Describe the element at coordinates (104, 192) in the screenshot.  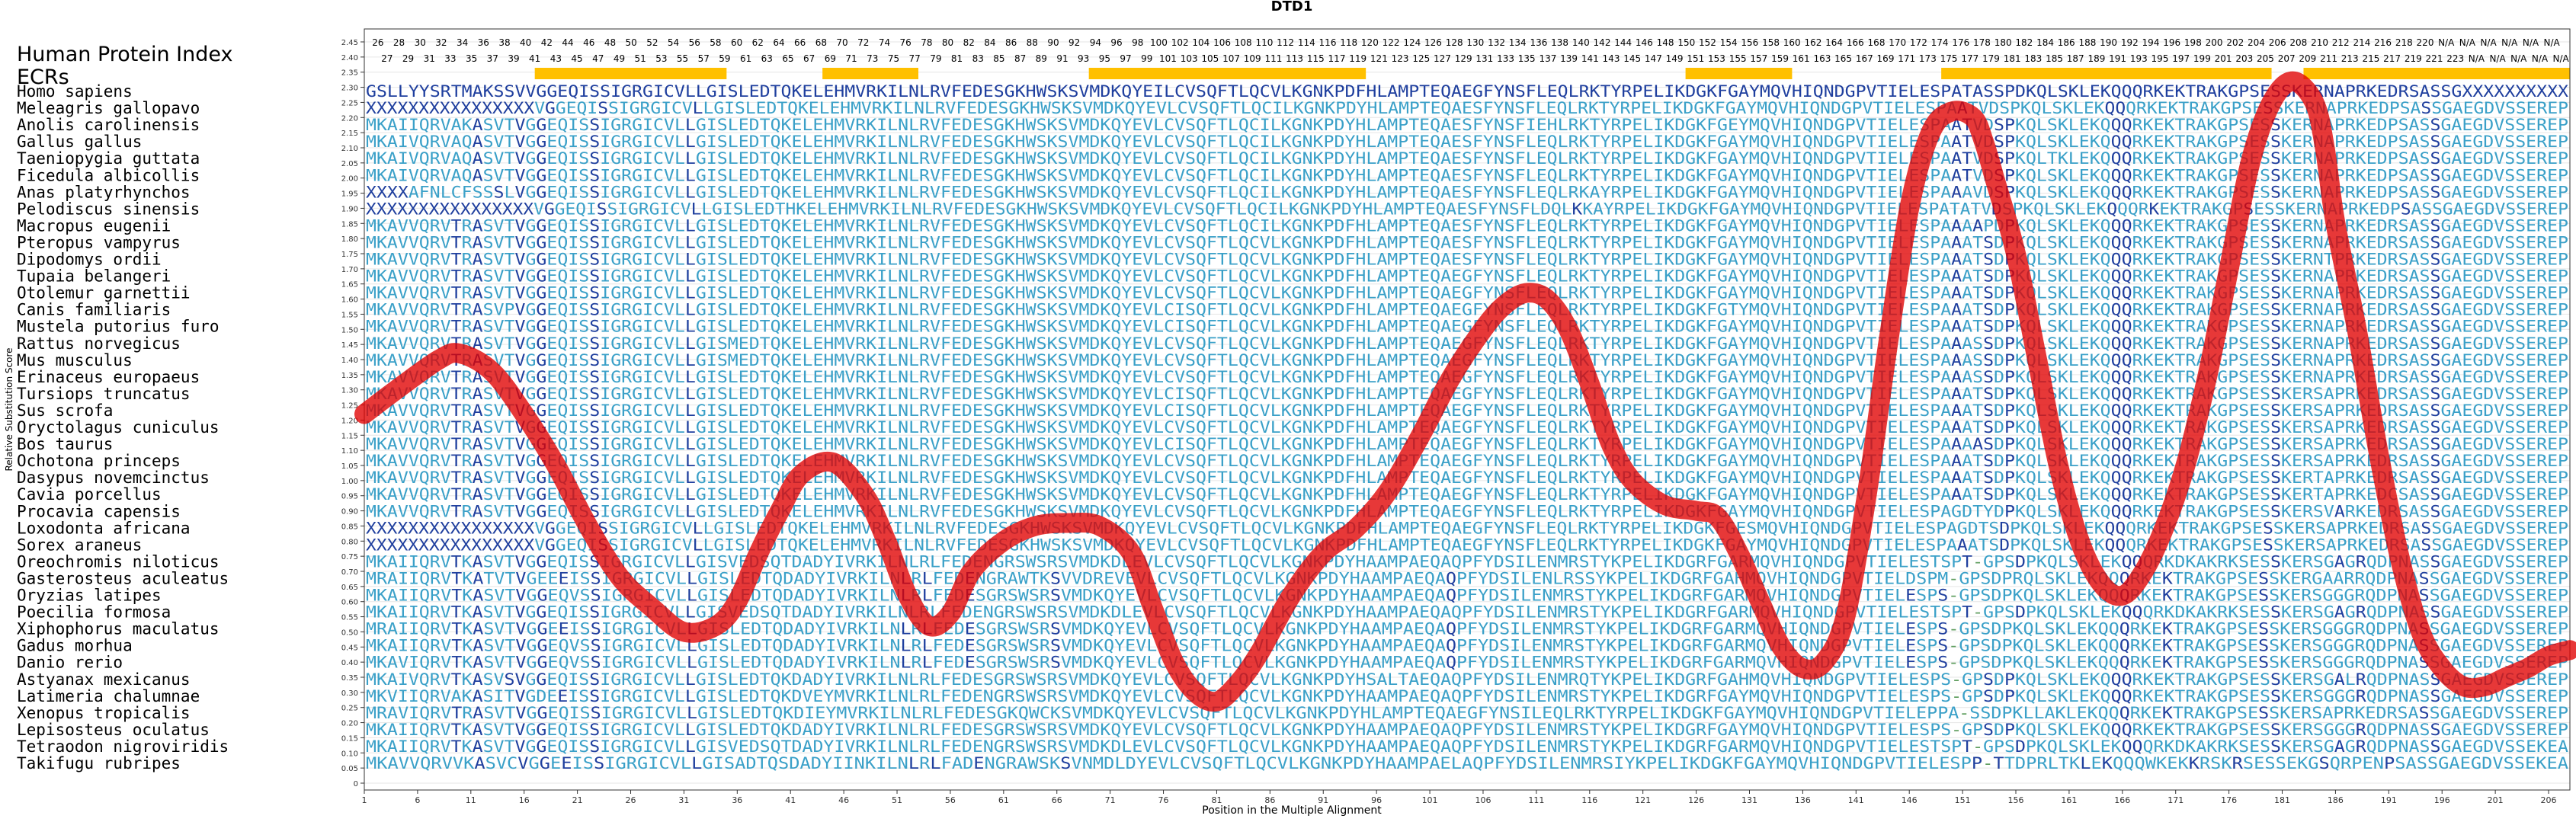
I see `species-name: Anas platyrhynchos` at that location.